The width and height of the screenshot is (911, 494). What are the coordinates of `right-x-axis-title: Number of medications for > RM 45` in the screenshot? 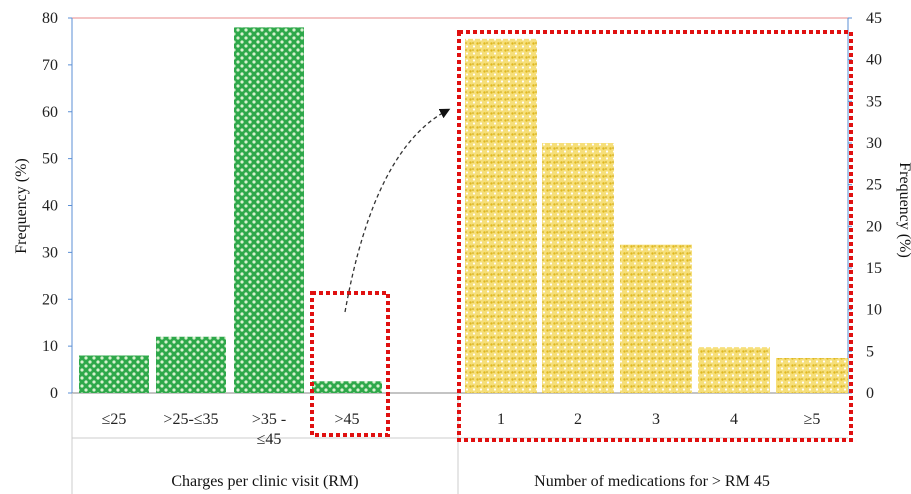 It's located at (652, 481).